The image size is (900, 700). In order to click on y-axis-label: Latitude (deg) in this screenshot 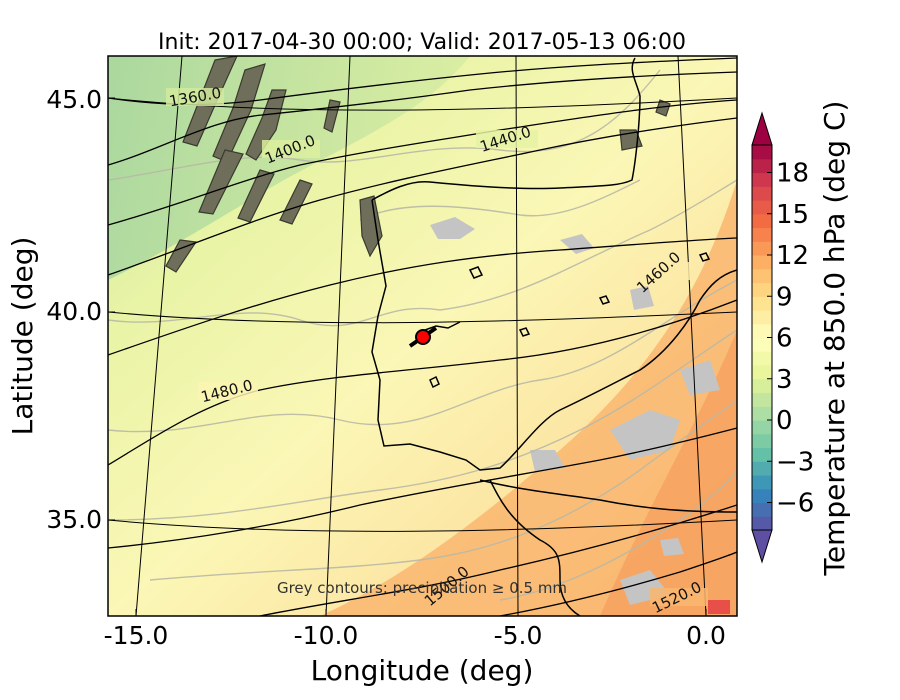, I will do `click(22, 336)`.